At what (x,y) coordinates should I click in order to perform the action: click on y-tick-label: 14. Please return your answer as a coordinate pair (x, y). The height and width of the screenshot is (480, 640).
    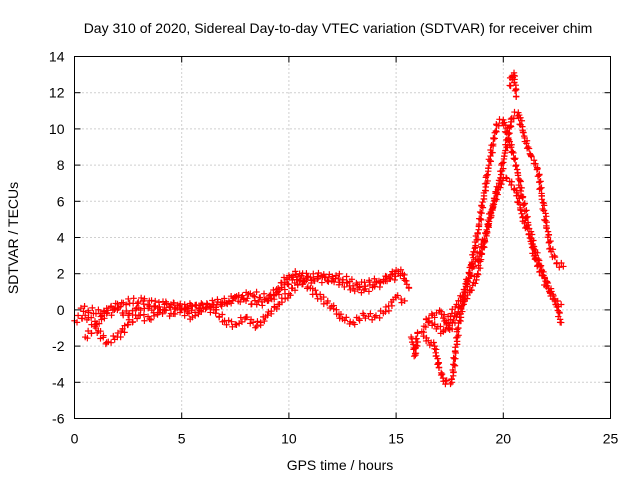
    Looking at the image, I should click on (57, 57).